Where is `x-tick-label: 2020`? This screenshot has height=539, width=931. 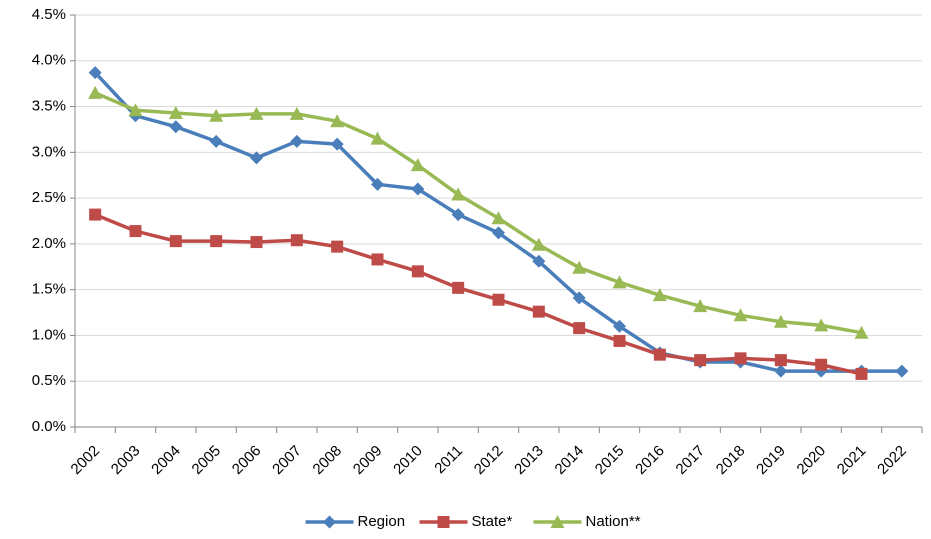 x-tick-label: 2020 is located at coordinates (812, 460).